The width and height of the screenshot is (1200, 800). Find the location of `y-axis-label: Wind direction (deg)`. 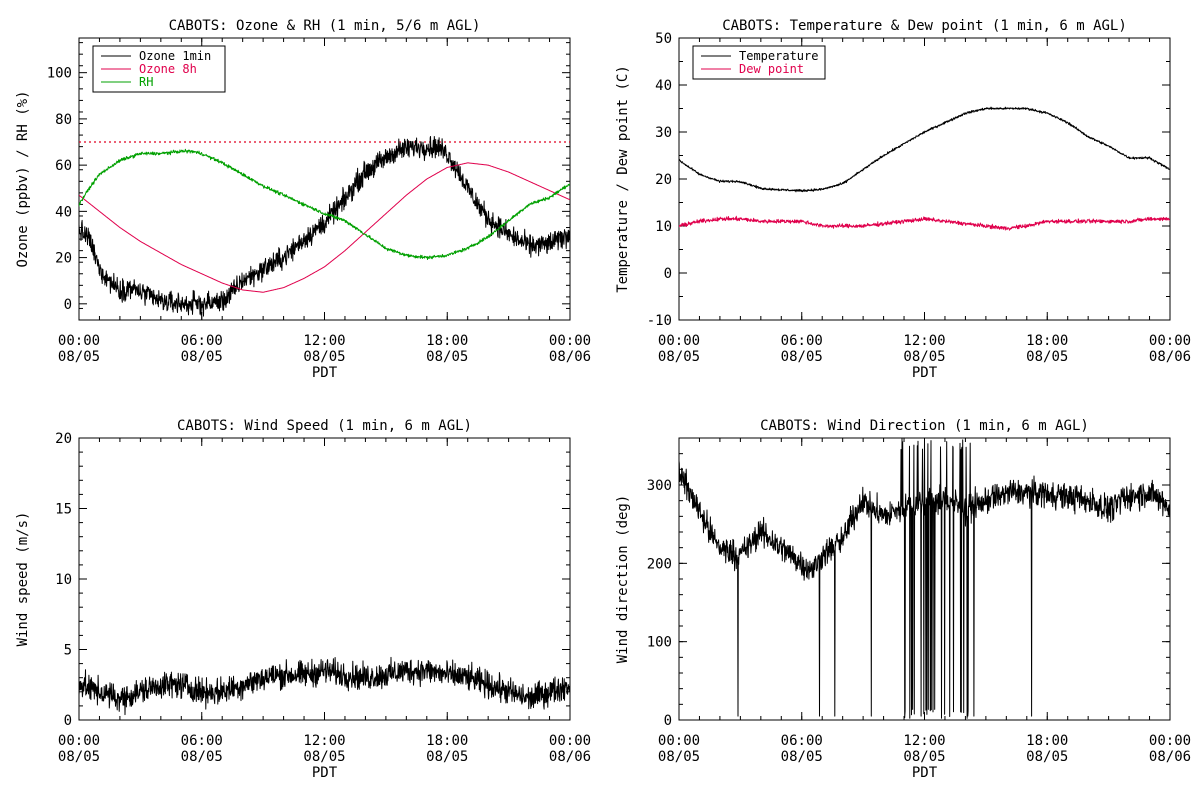

y-axis-label: Wind direction (deg) is located at coordinates (623, 579).